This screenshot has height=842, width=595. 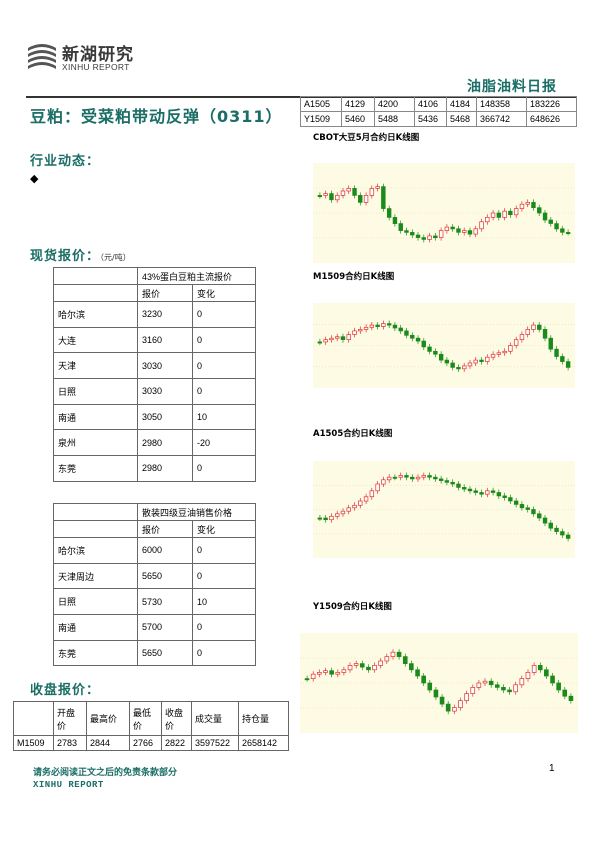 I want to click on chart-title: A1505合约日K线图, so click(x=353, y=434).